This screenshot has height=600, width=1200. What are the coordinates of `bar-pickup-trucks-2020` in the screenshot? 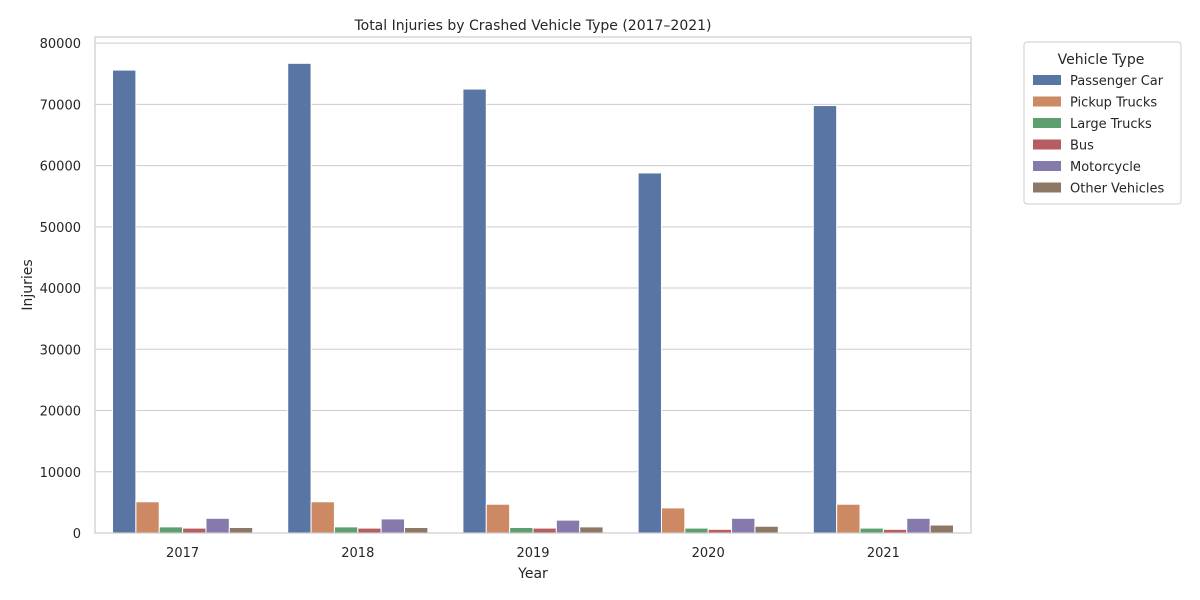 It's located at (673, 520).